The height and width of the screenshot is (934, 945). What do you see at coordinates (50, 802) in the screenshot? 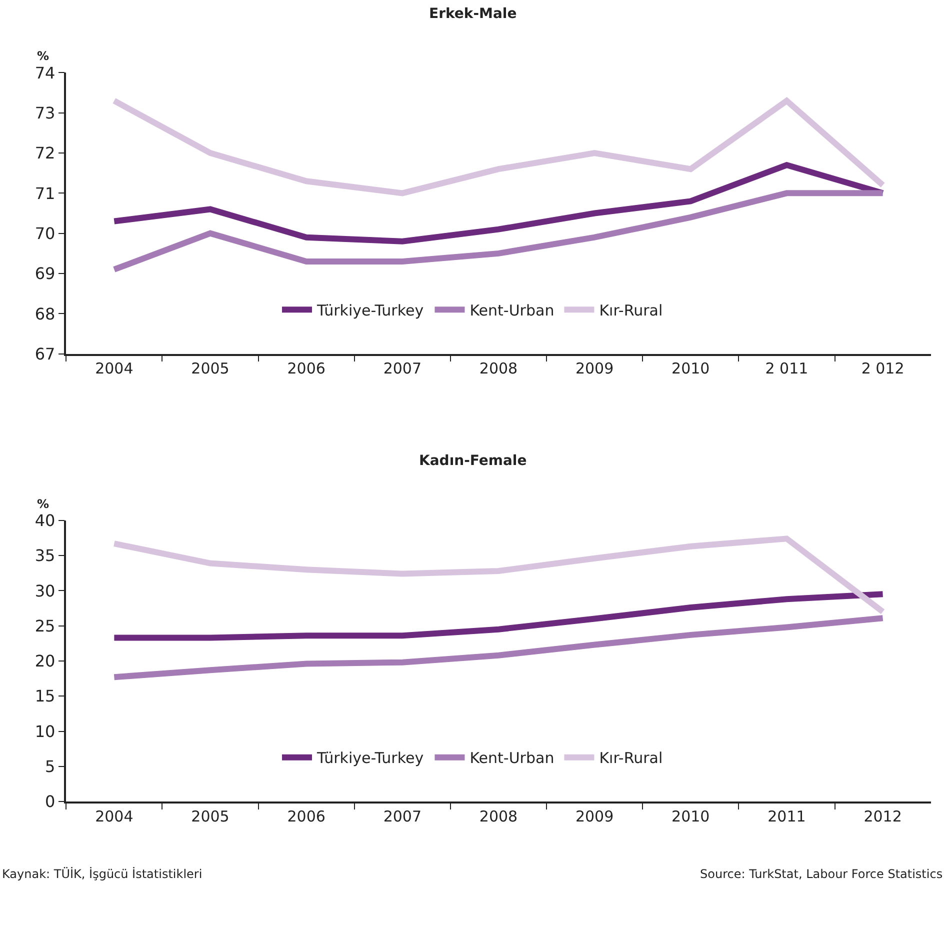
I see `y-tick-label: 0` at bounding box center [50, 802].